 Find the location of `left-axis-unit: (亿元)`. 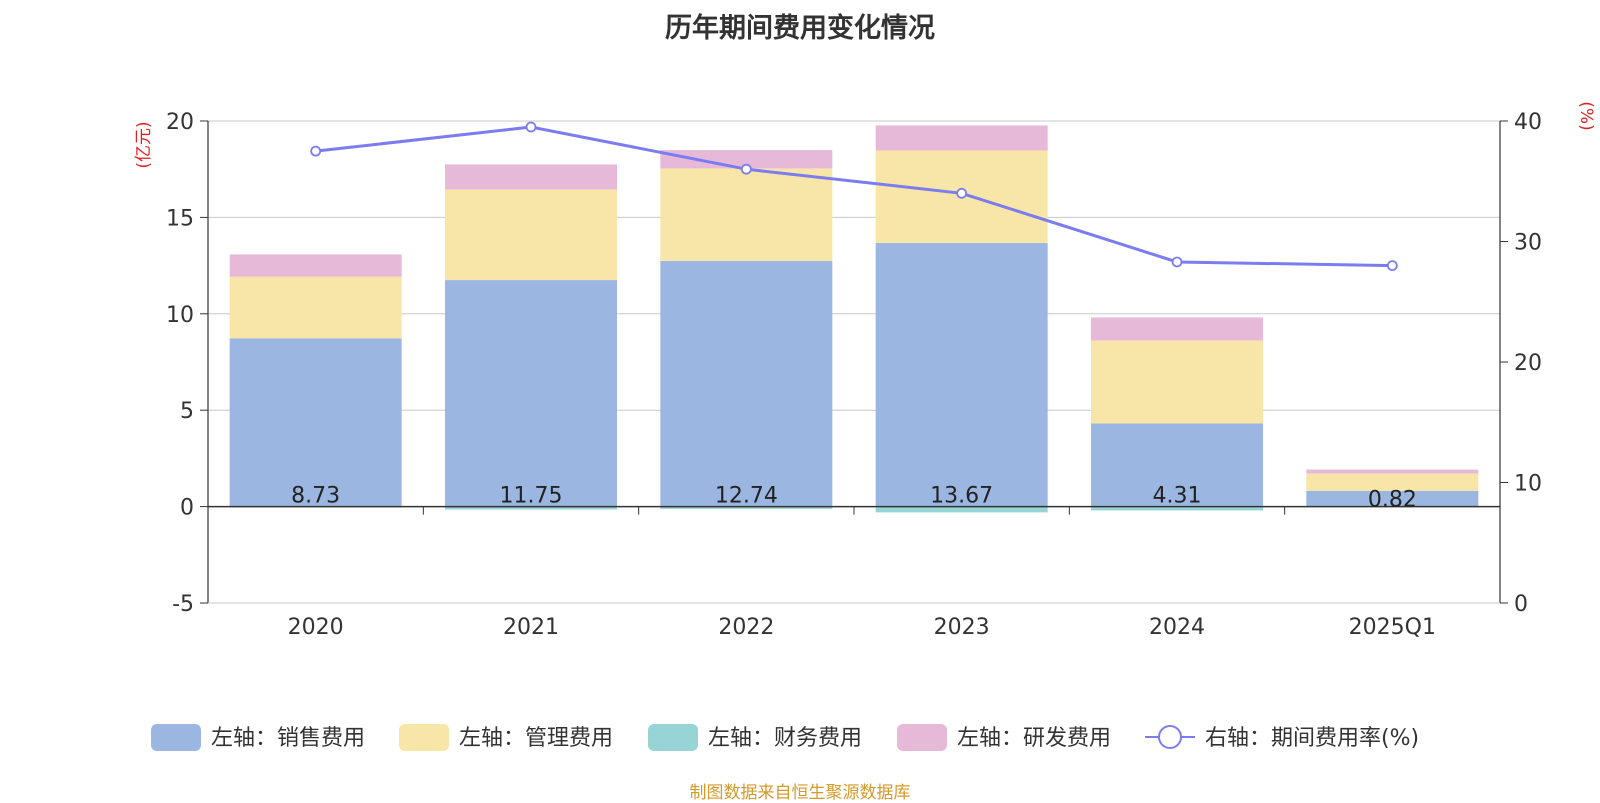

left-axis-unit: (亿元) is located at coordinates (144, 144).